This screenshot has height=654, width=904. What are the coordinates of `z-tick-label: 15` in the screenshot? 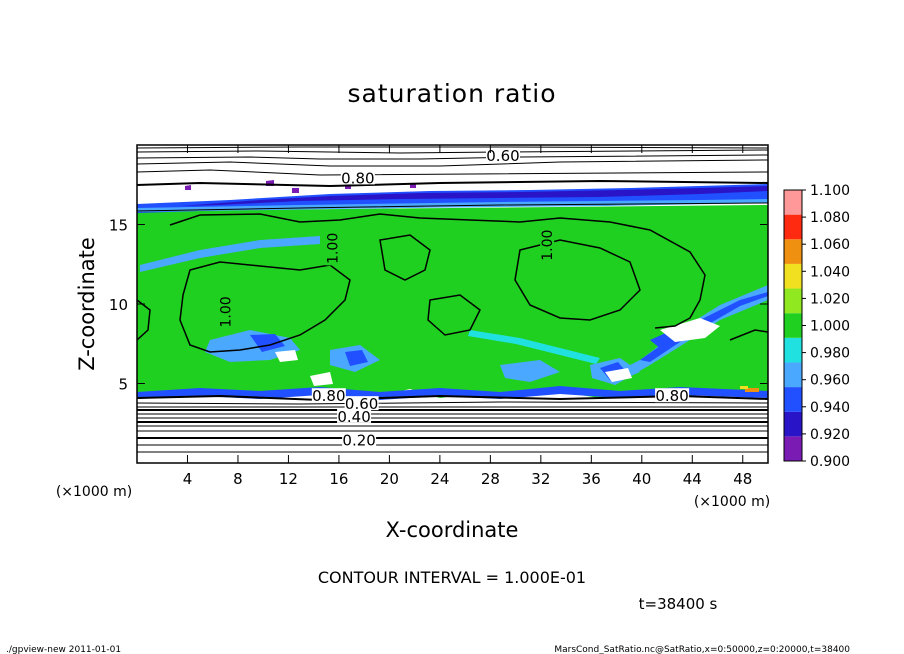 It's located at (118, 226).